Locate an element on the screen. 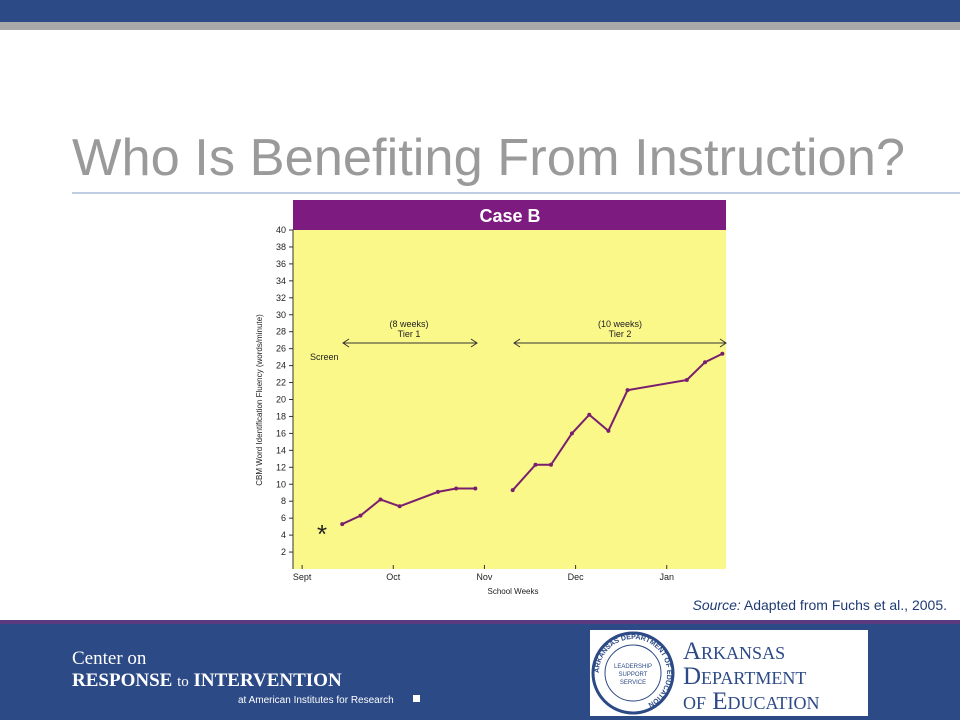 This screenshot has width=960, height=720. footer-word: RESPONSE is located at coordinates (122, 680).